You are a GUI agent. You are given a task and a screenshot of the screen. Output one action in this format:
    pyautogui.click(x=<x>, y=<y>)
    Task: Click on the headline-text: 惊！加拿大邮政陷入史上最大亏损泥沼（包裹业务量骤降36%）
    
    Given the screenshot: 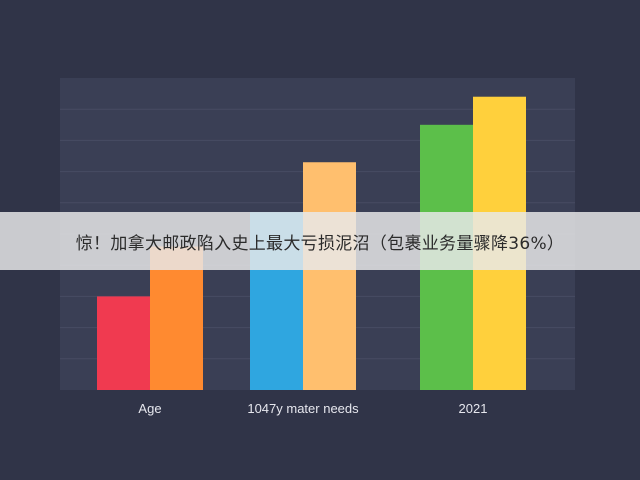 What is the action you would take?
    pyautogui.click(x=320, y=243)
    